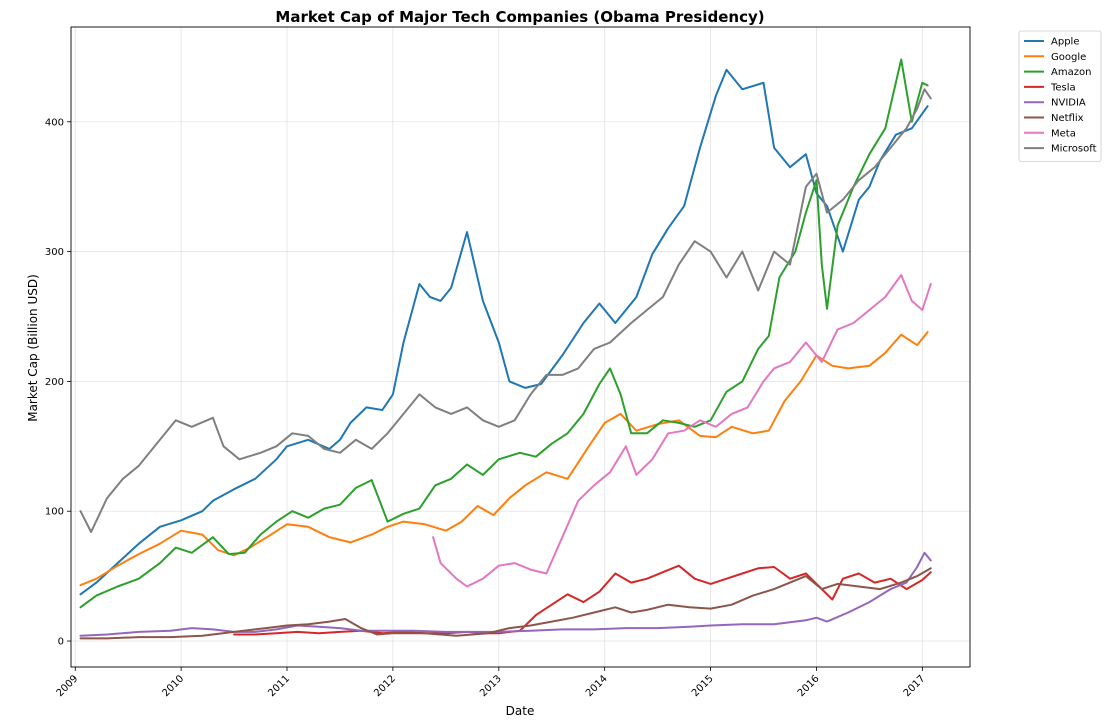  Describe the element at coordinates (68, 686) in the screenshot. I see `x-tick-label: 2009` at that location.